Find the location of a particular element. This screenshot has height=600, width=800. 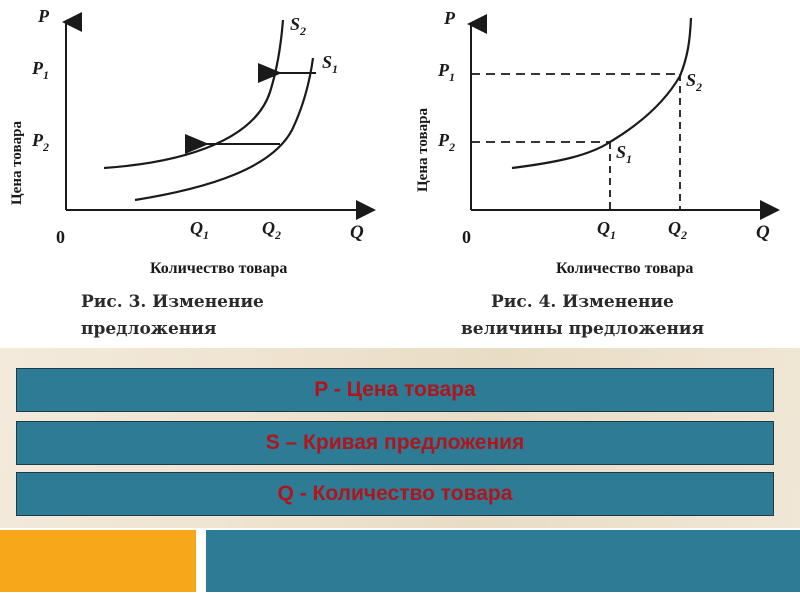

fig4-p2-label: P2 is located at coordinates (446, 142).